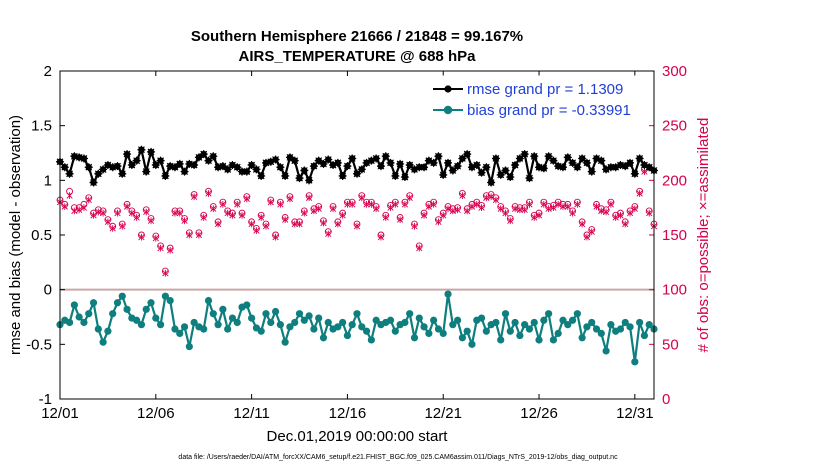 This screenshot has width=830, height=470. Describe the element at coordinates (39, 344) in the screenshot. I see `y-left-tick-label: -0.5` at that location.